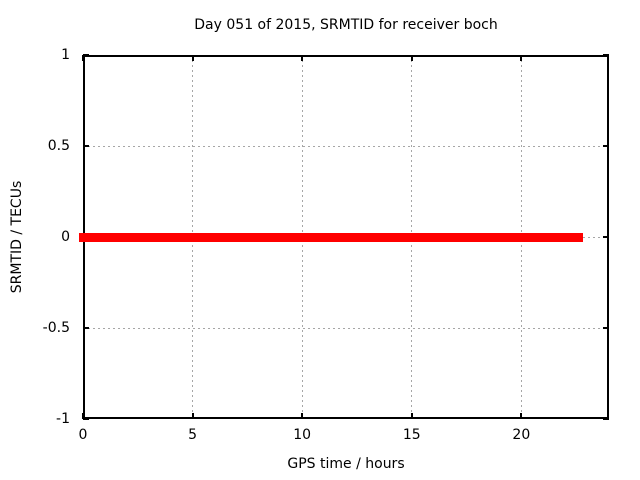 This screenshot has width=640, height=480. What do you see at coordinates (302, 435) in the screenshot?
I see `x-tick-label: 10` at bounding box center [302, 435].